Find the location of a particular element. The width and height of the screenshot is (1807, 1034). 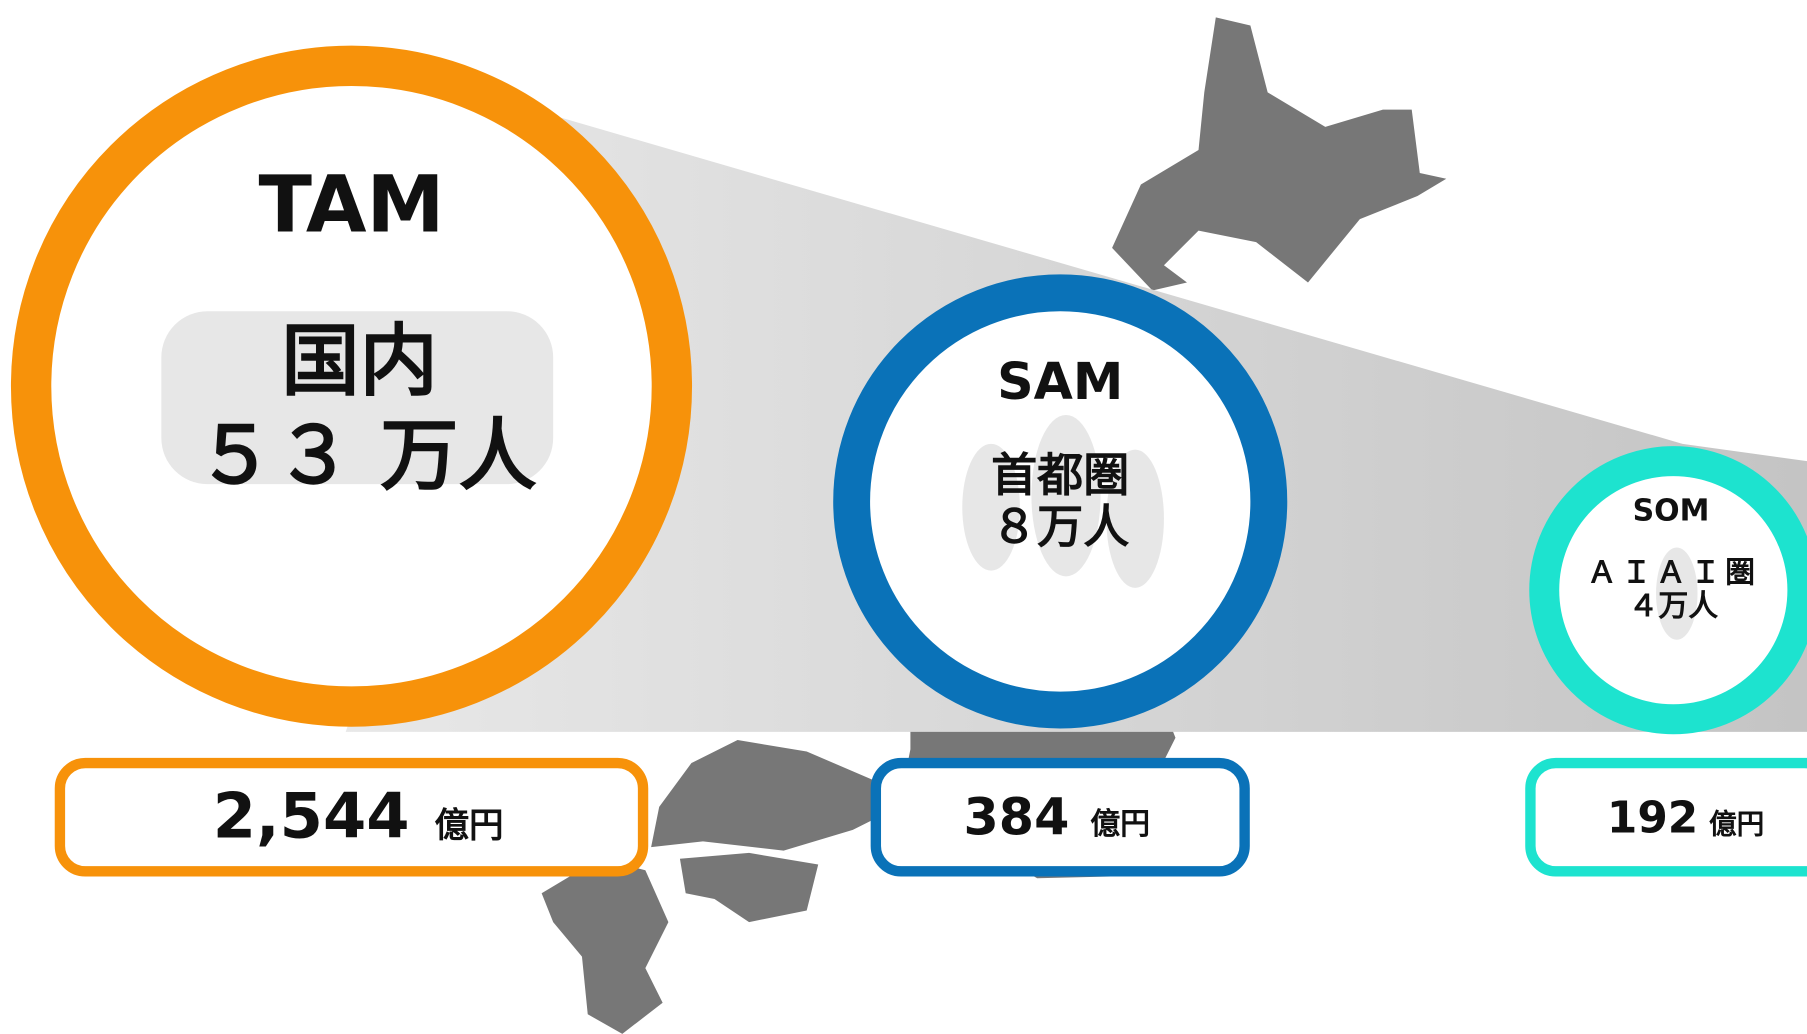

sam-box is located at coordinates (1060, 817).